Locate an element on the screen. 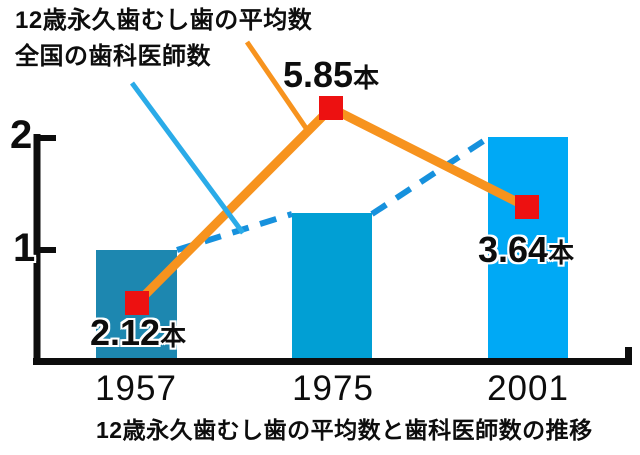  decay-label-leader-line is located at coordinates (277, 86).